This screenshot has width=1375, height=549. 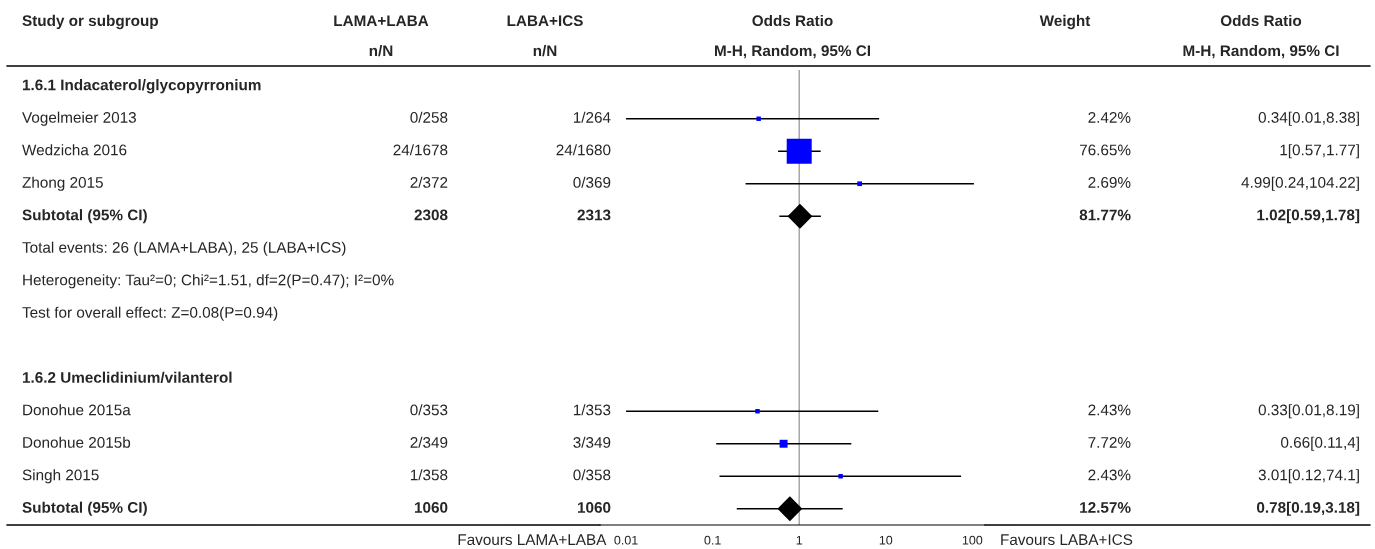 I want to click on category-label: 0.78[0.19,3.18], so click(x=1308, y=508).